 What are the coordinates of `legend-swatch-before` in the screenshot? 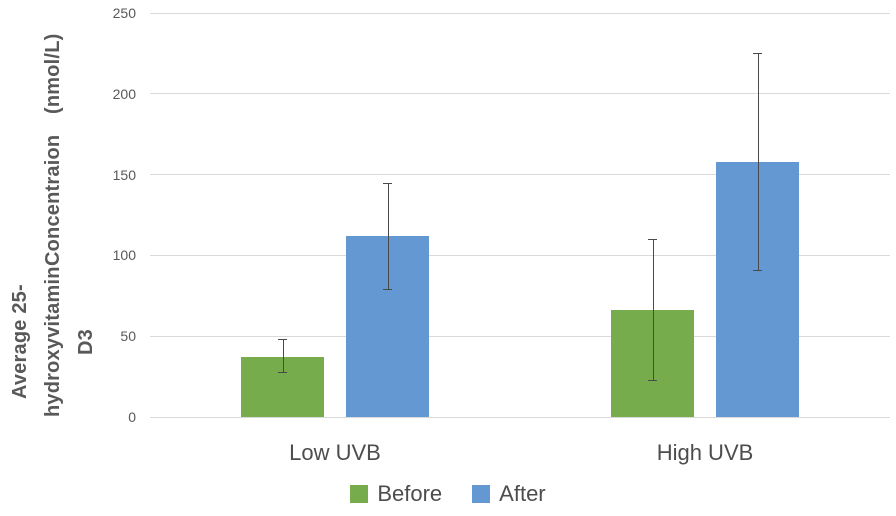 It's located at (359, 494).